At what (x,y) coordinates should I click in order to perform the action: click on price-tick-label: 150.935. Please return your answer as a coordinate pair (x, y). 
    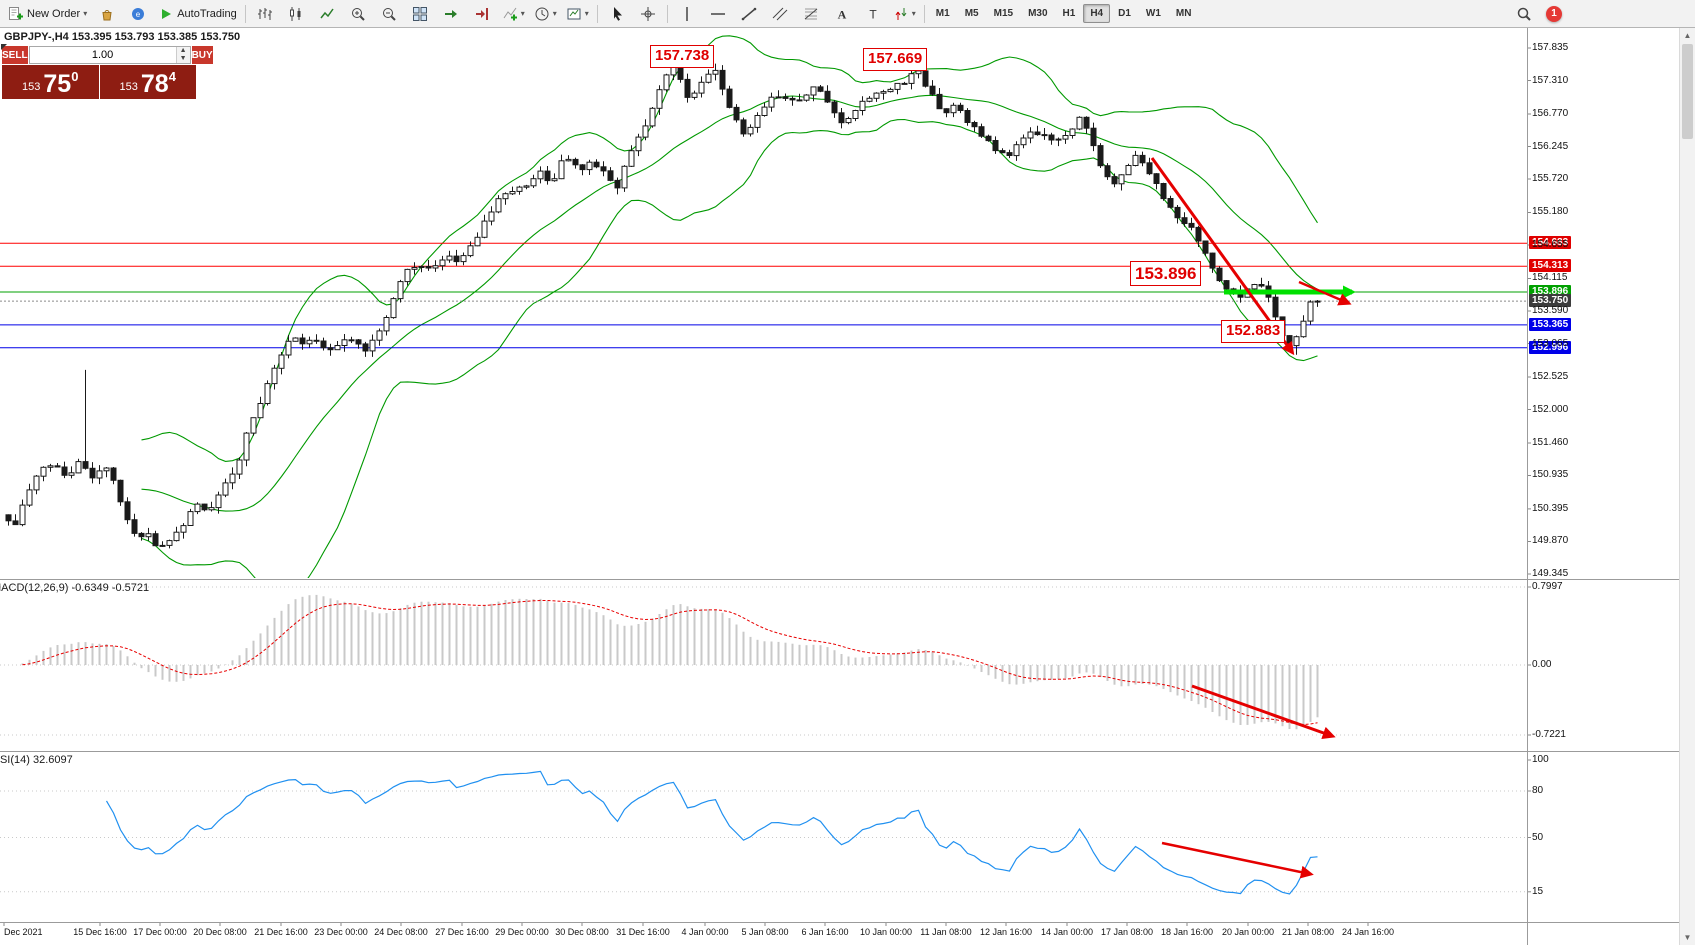
    Looking at the image, I should click on (1550, 475).